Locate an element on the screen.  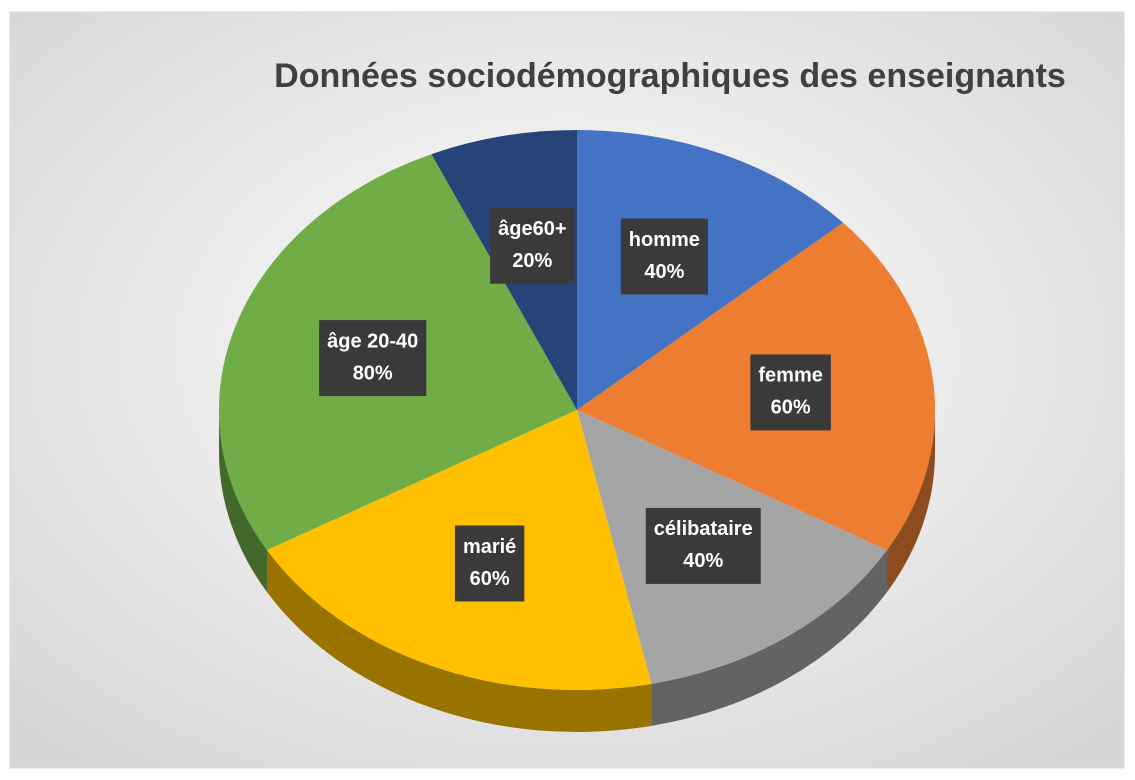
pie-slice is located at coordinates (710, 270).